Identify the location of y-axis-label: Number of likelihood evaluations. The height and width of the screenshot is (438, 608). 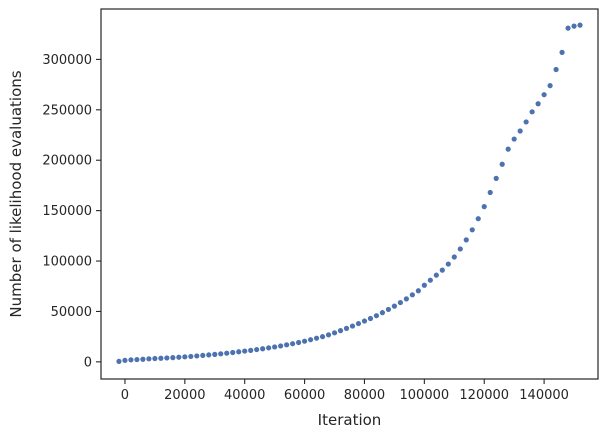
(16, 193).